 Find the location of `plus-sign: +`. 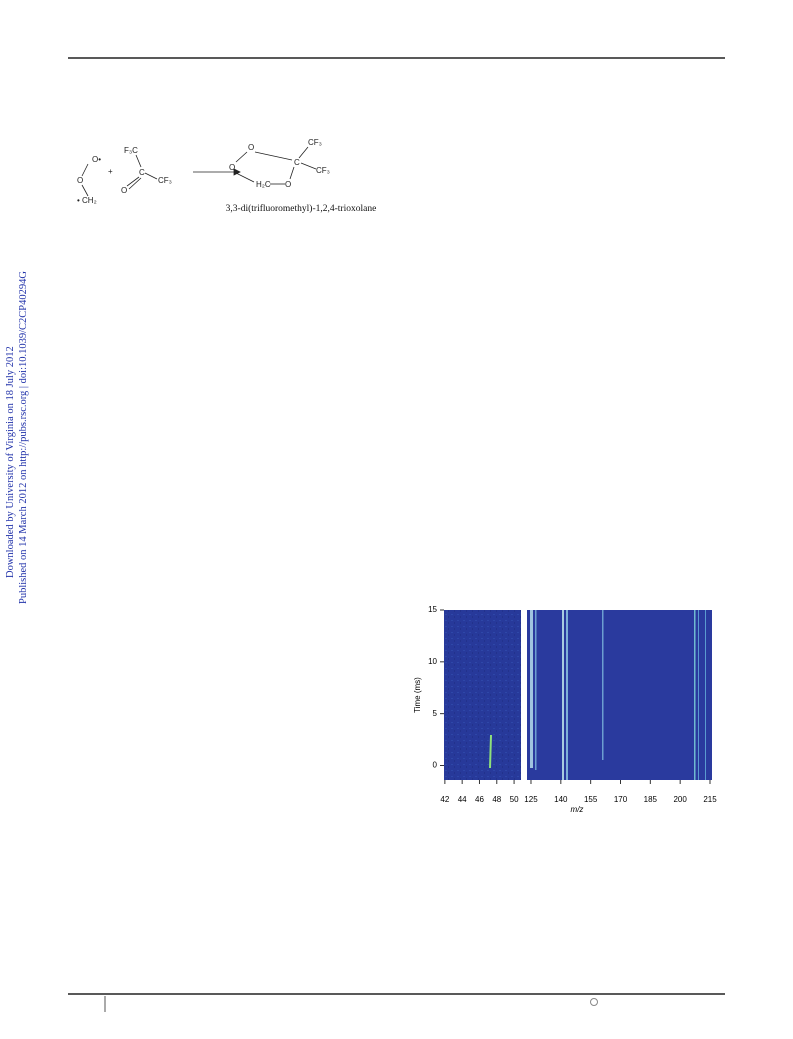

plus-sign: + is located at coordinates (110, 171).